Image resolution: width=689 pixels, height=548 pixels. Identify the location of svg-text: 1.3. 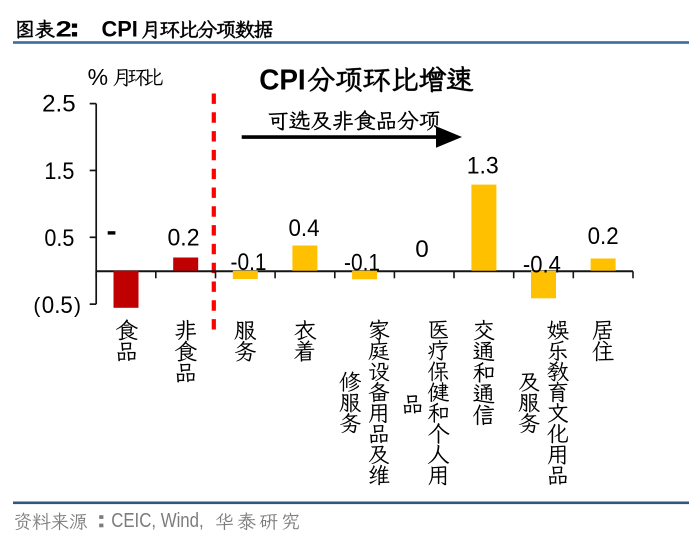
(483, 166).